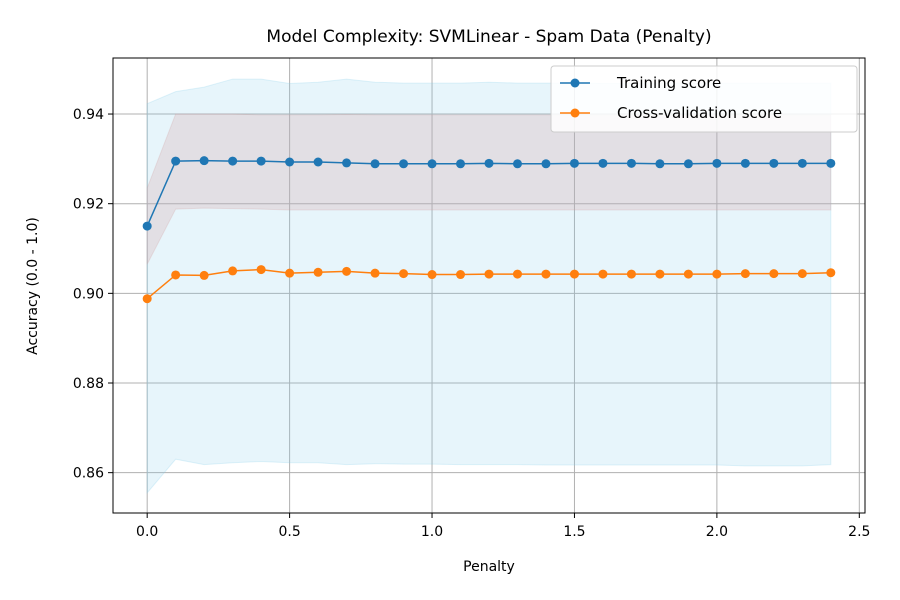 The width and height of the screenshot is (900, 600). I want to click on y-tick-label: 0.88, so click(88, 384).